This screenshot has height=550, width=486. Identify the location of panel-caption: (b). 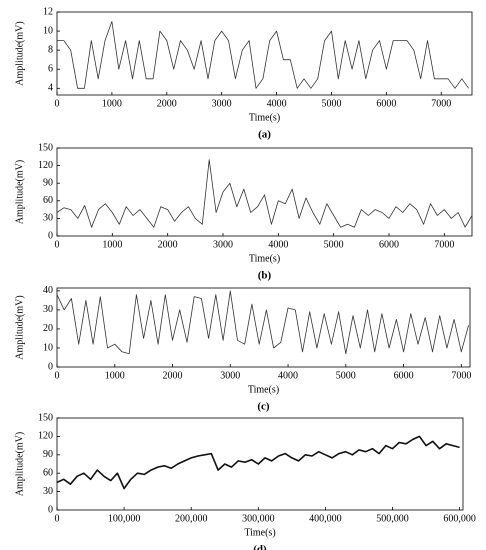
(265, 276).